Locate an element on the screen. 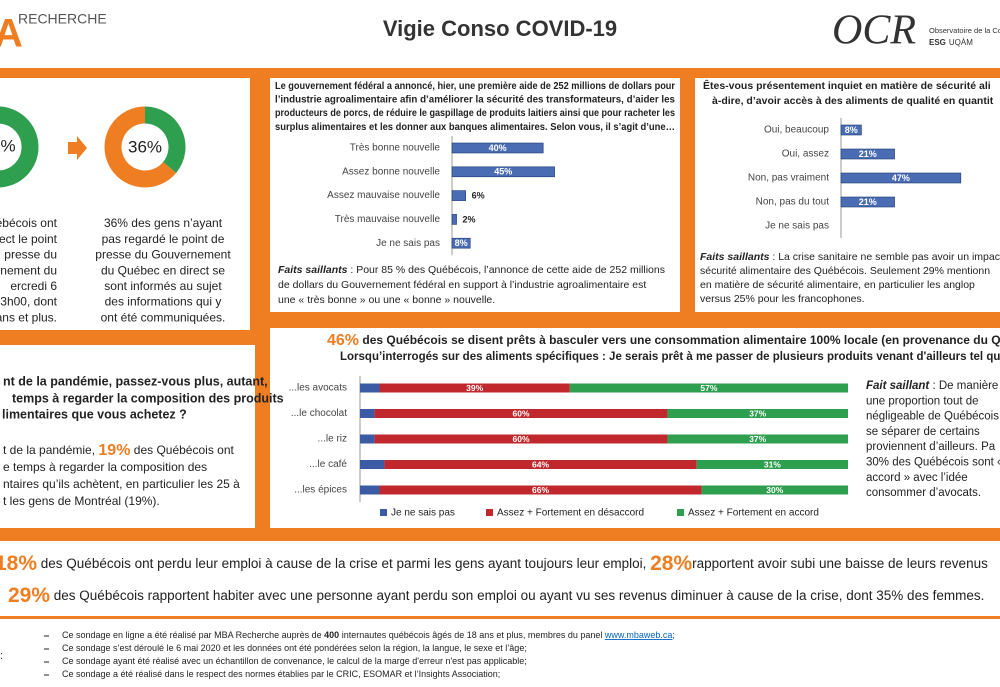 The width and height of the screenshot is (1000, 687). text-line: ans et plus. is located at coordinates (28, 317).